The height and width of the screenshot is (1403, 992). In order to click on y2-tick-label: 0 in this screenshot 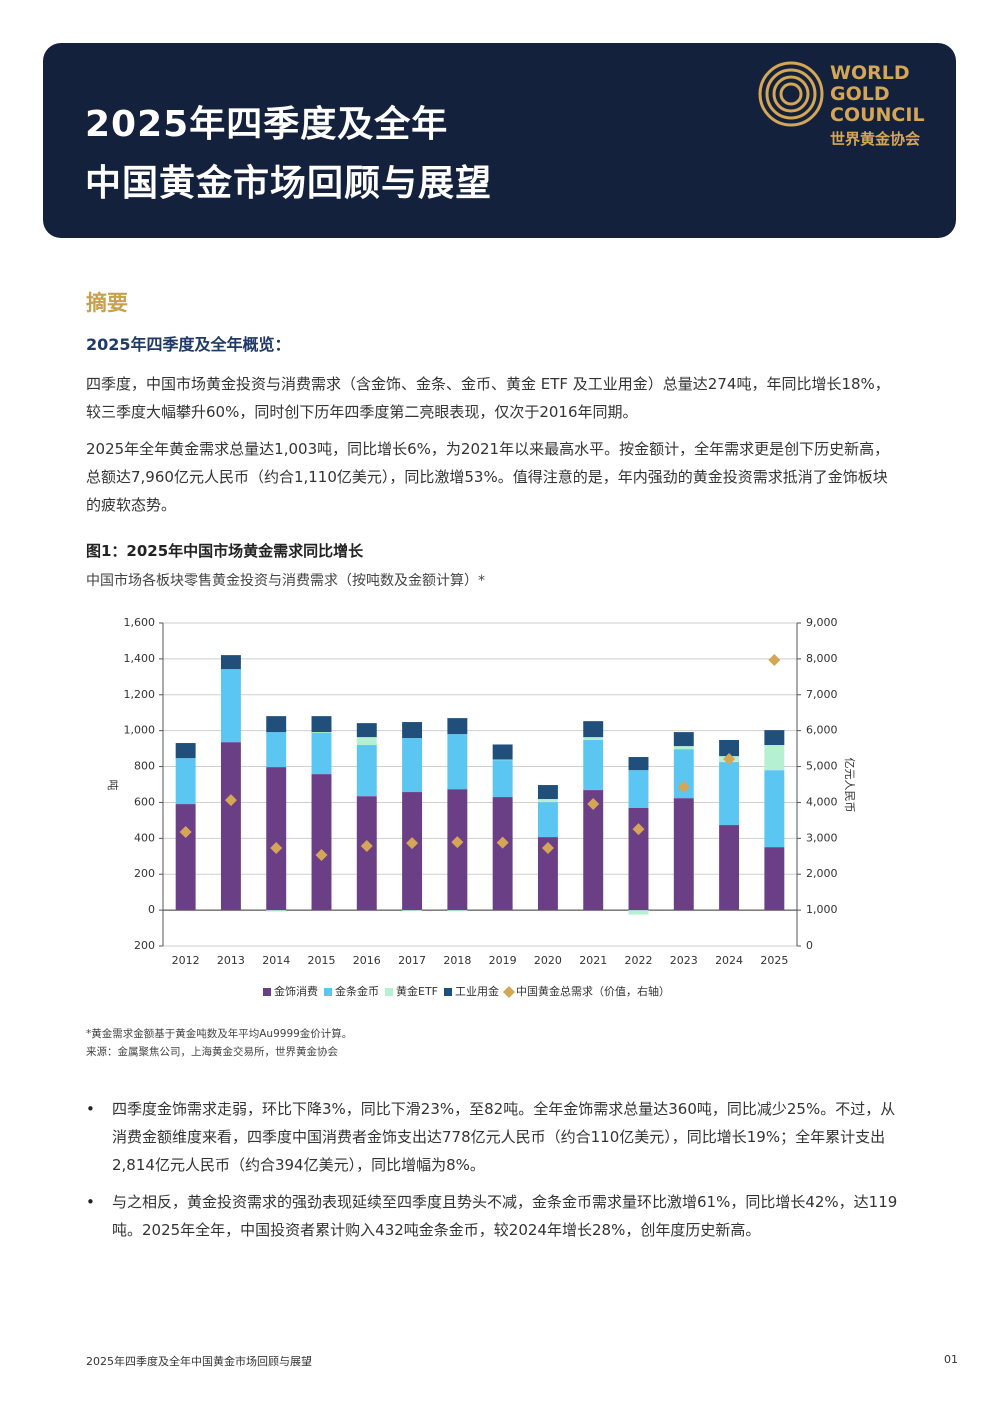, I will do `click(809, 945)`.